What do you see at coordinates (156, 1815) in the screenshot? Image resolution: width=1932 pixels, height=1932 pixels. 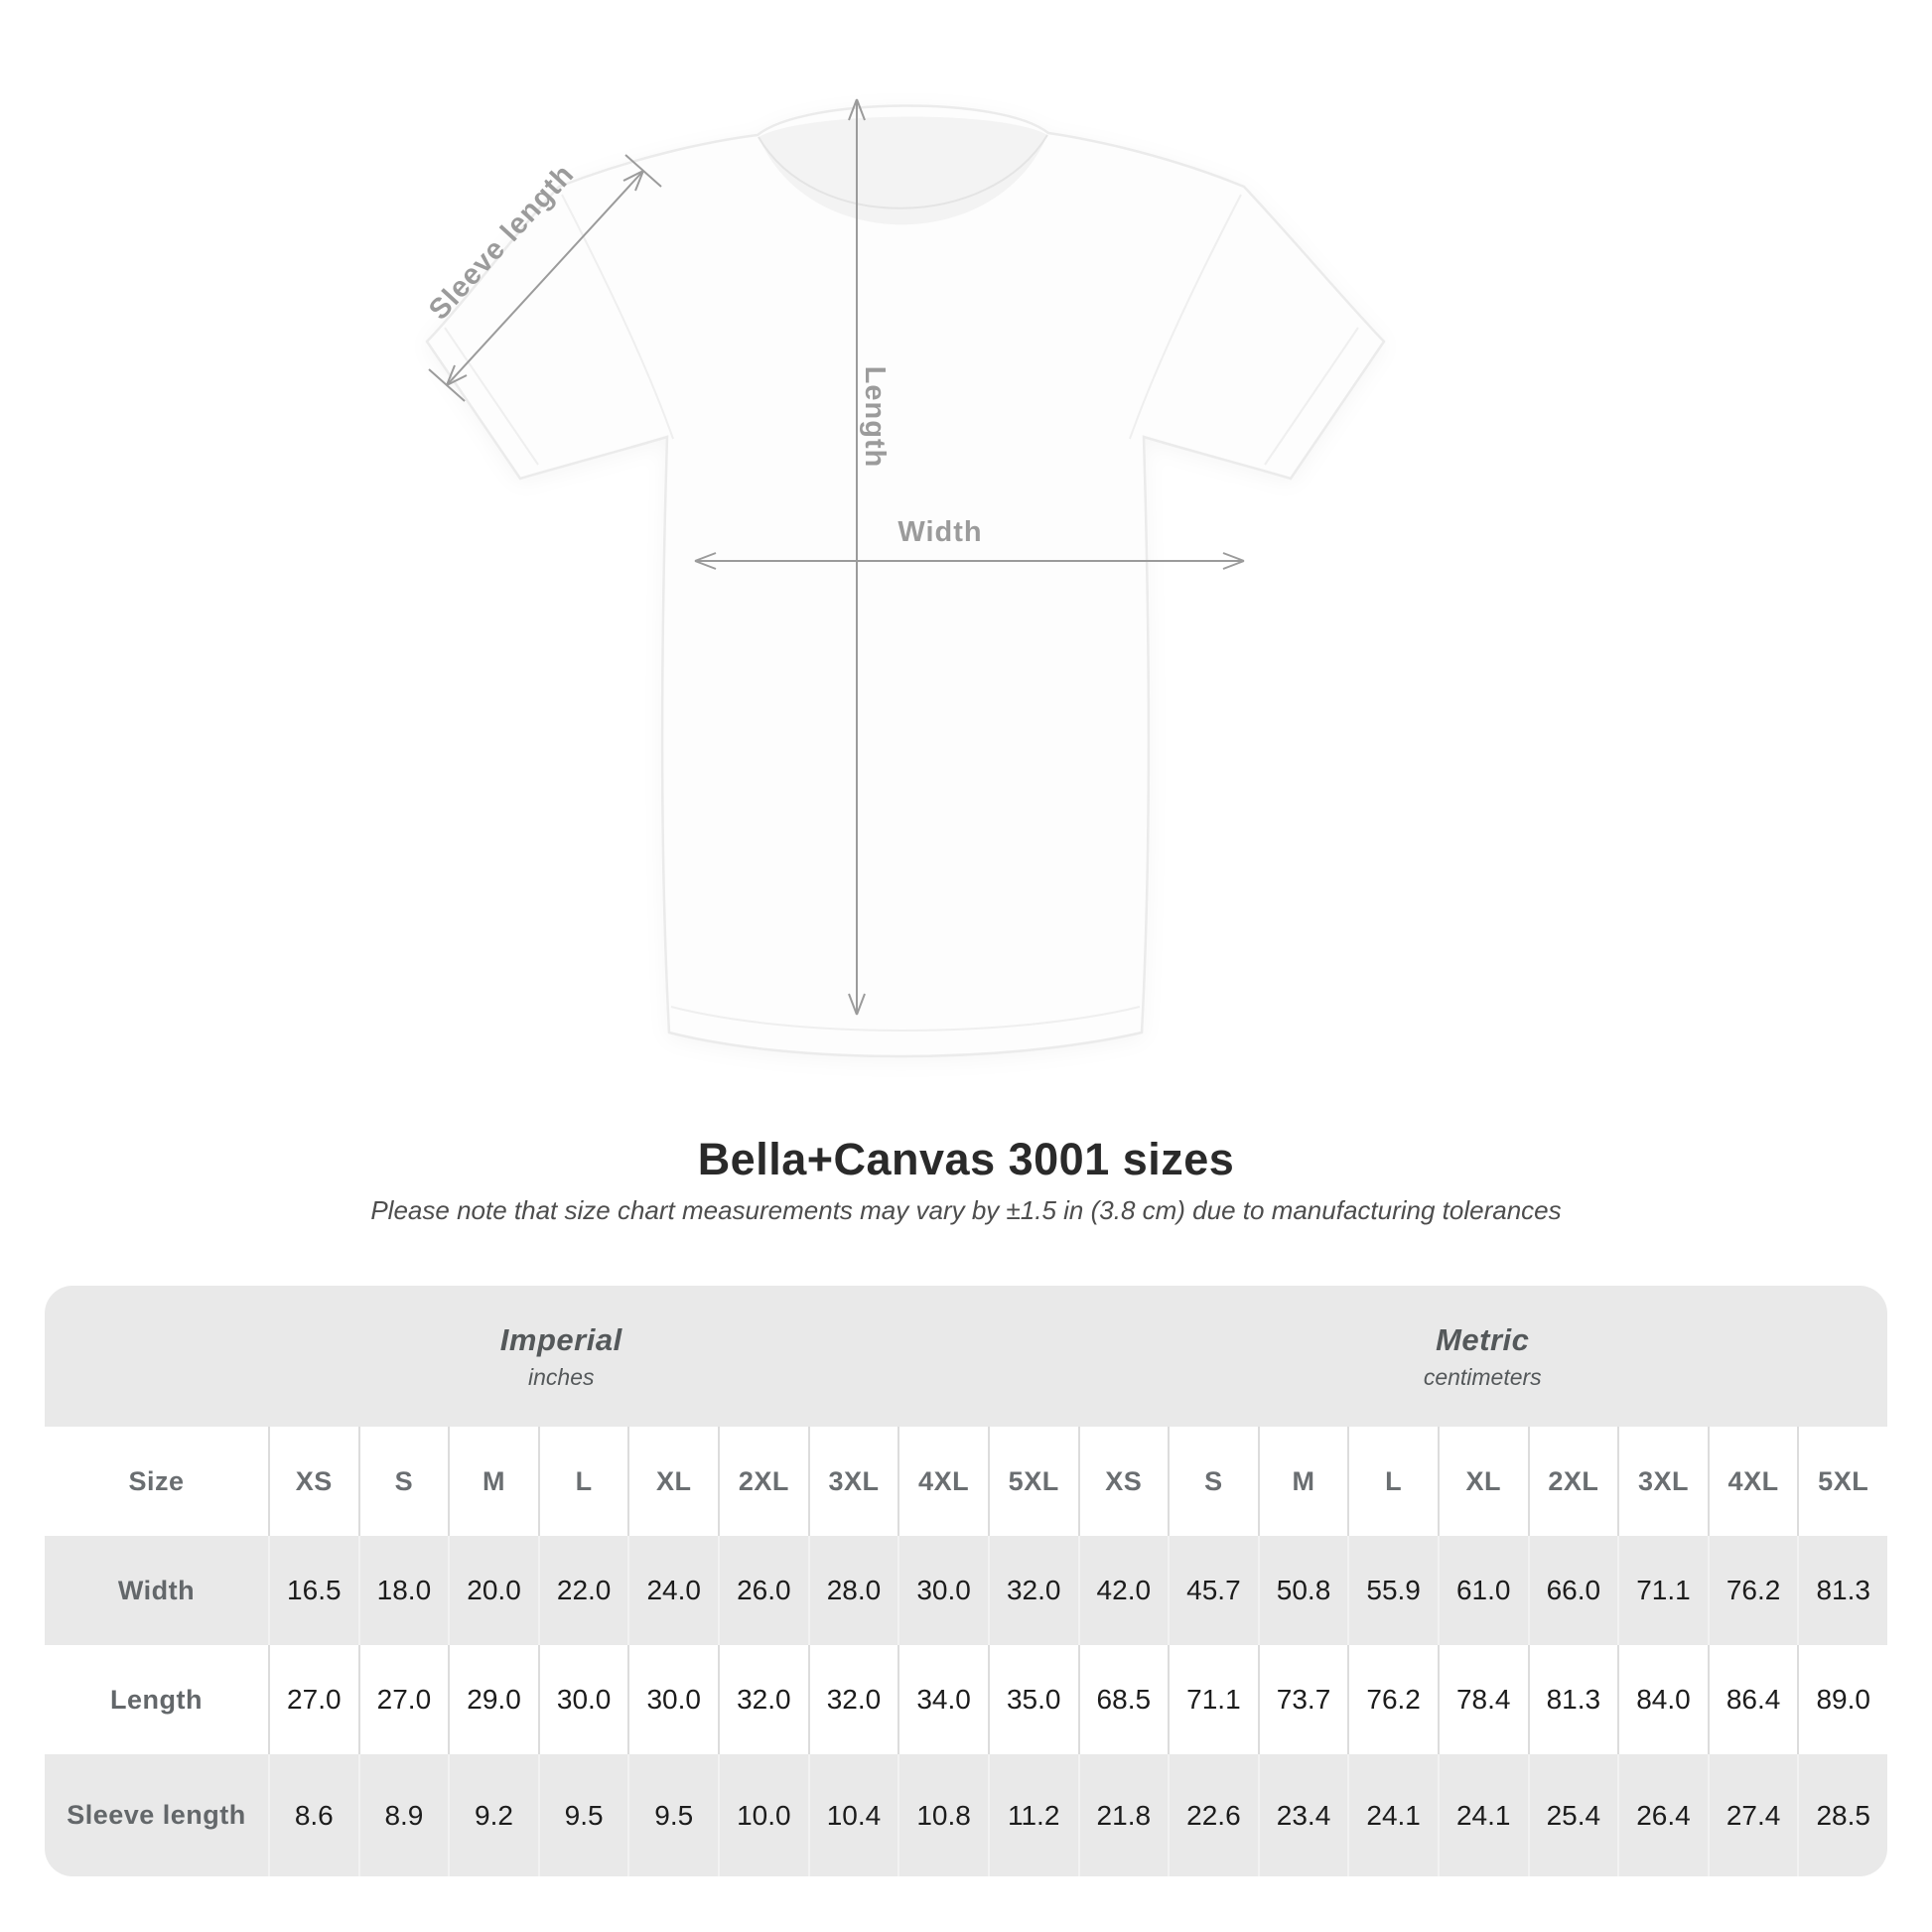 I see `row-label-sleeve-length: Sleeve length` at bounding box center [156, 1815].